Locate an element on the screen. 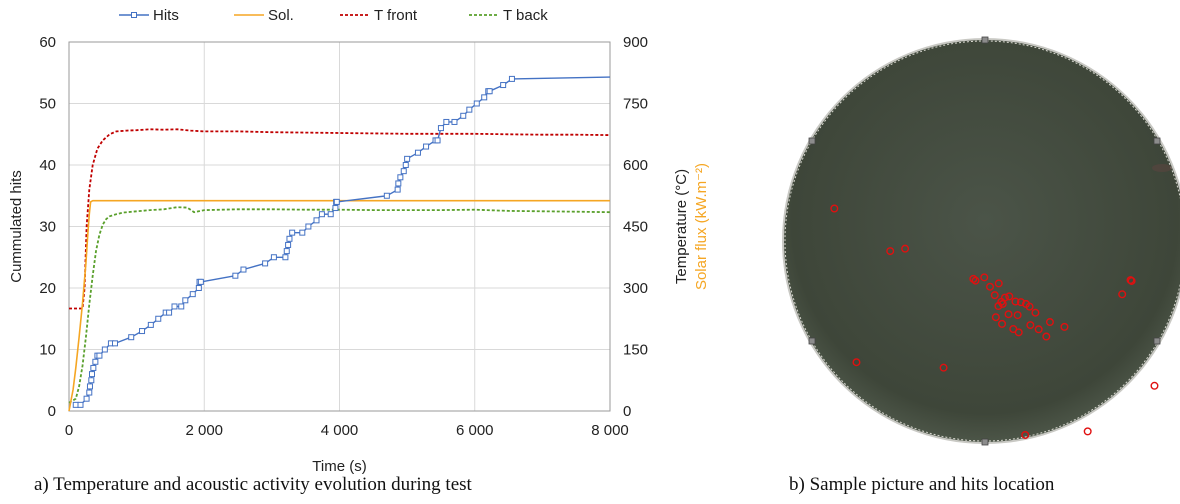  y-left-tick-label: 0 is located at coordinates (52, 411).